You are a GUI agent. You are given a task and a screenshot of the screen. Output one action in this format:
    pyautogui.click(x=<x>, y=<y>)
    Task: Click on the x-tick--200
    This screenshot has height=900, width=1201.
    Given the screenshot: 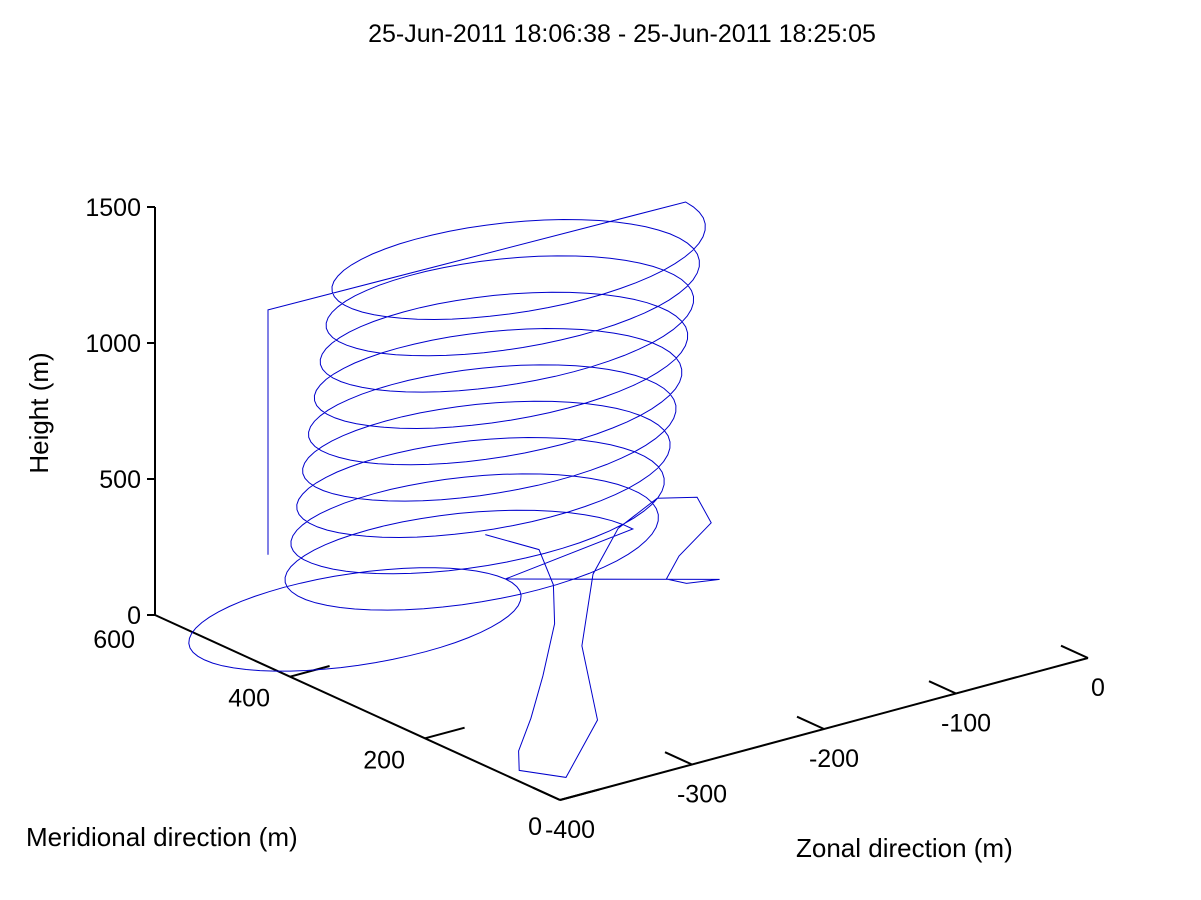 What is the action you would take?
    pyautogui.click(x=810, y=722)
    